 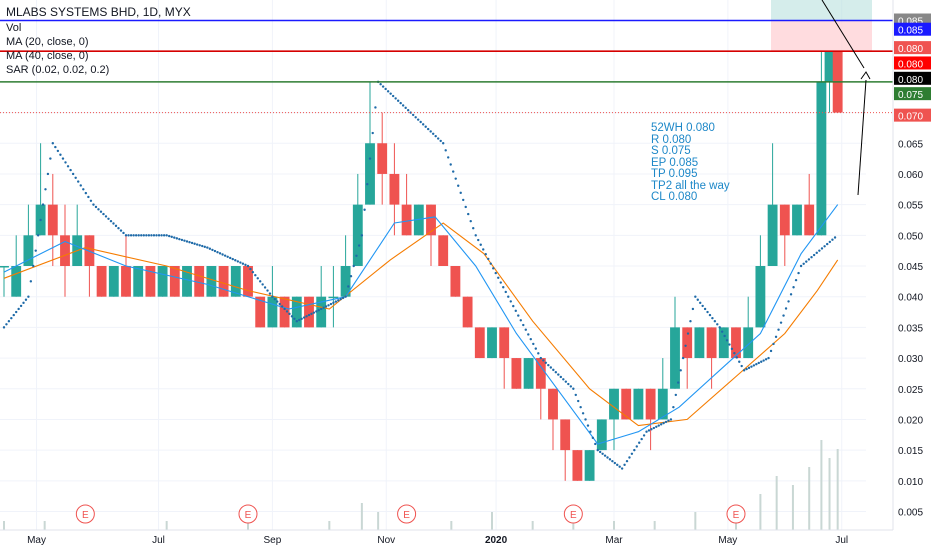 What do you see at coordinates (690, 186) in the screenshot?
I see `note-line: TP2 all the way` at bounding box center [690, 186].